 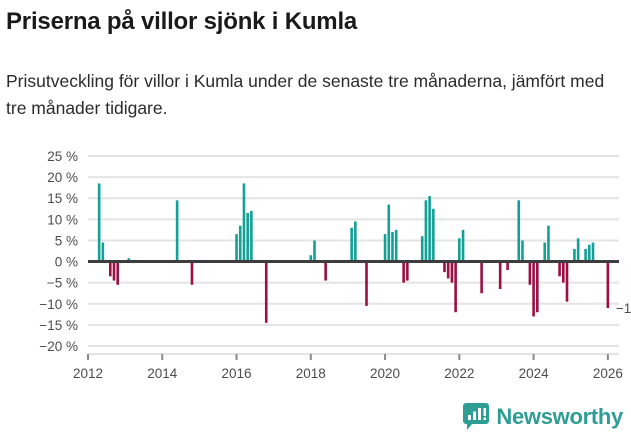 I want to click on chart-annotation-label: −11 %, so click(x=623, y=308).